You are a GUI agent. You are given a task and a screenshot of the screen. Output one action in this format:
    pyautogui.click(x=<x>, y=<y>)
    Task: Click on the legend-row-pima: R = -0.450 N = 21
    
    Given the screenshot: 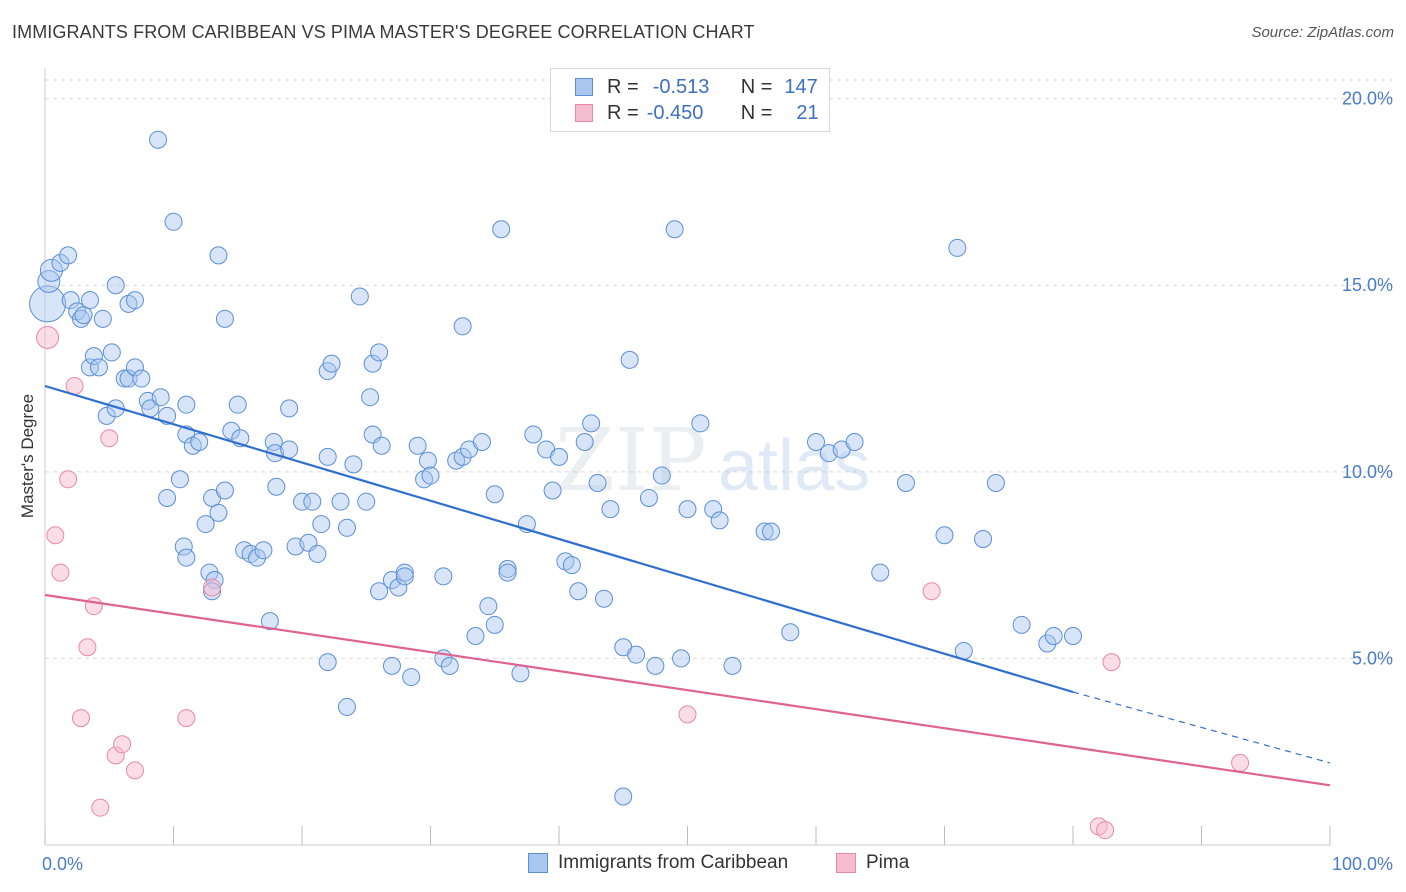 What is the action you would take?
    pyautogui.click(x=697, y=113)
    